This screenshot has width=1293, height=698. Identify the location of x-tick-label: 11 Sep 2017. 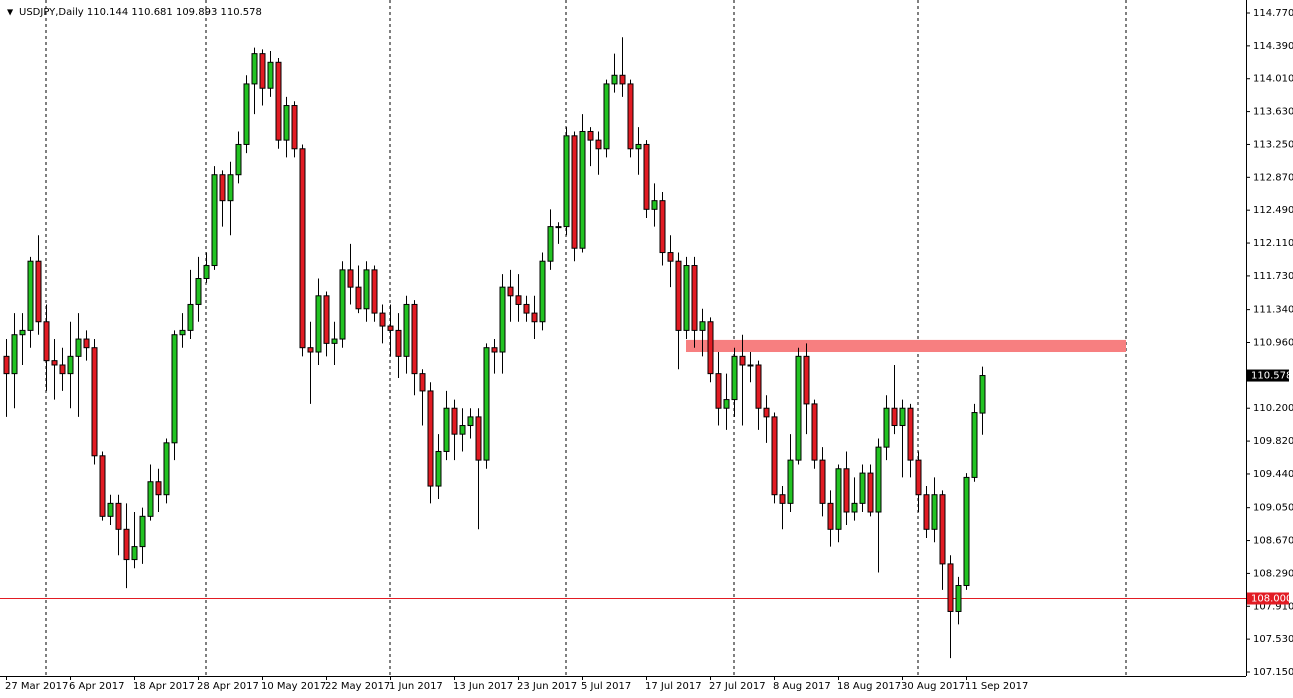
(996, 686).